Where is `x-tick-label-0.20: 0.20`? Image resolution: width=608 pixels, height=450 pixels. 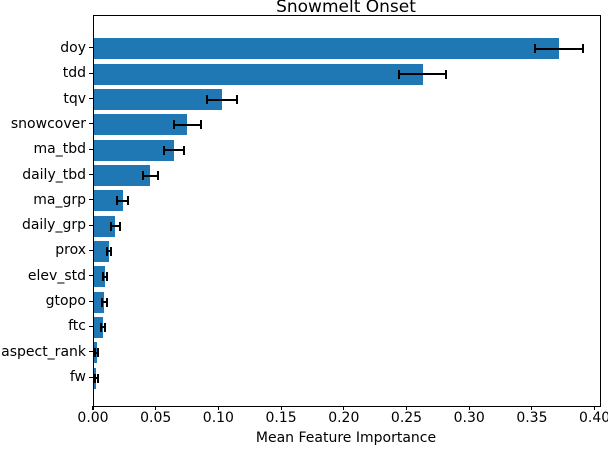 x-tick-label-0.20: 0.20 is located at coordinates (344, 418).